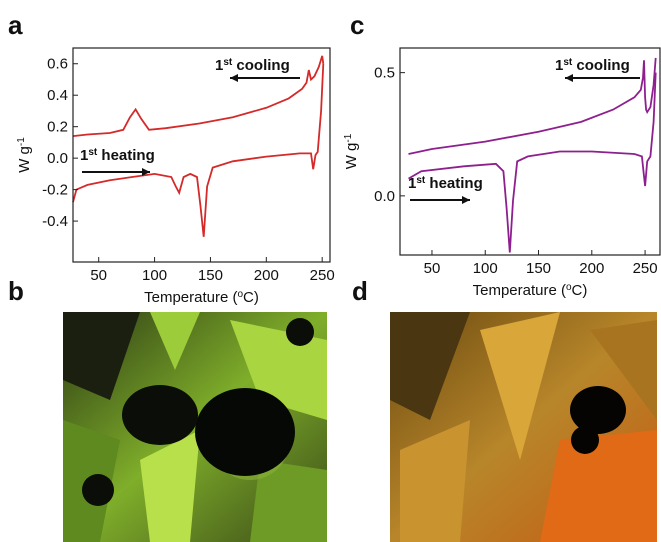 The height and width of the screenshot is (542, 661). Describe the element at coordinates (55, 221) in the screenshot. I see `y-tick-label: -0.4` at that location.